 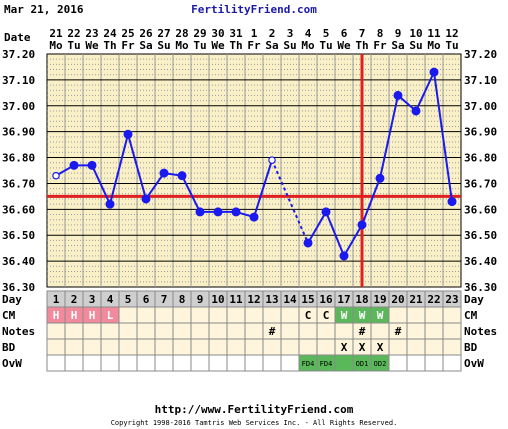 I want to click on cycle-day-cell-text: 21, so click(x=416, y=299).